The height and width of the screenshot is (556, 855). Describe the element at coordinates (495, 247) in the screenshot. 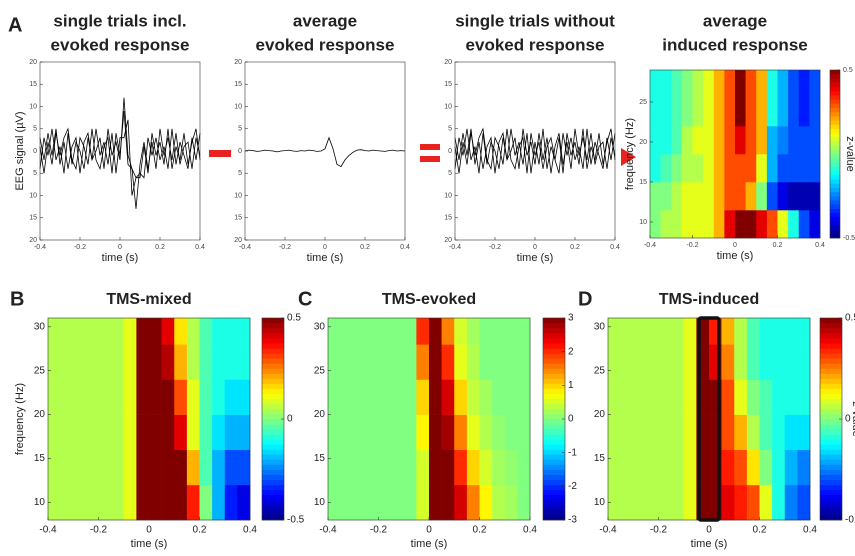

I see `x-tick-label: -0.2` at that location.